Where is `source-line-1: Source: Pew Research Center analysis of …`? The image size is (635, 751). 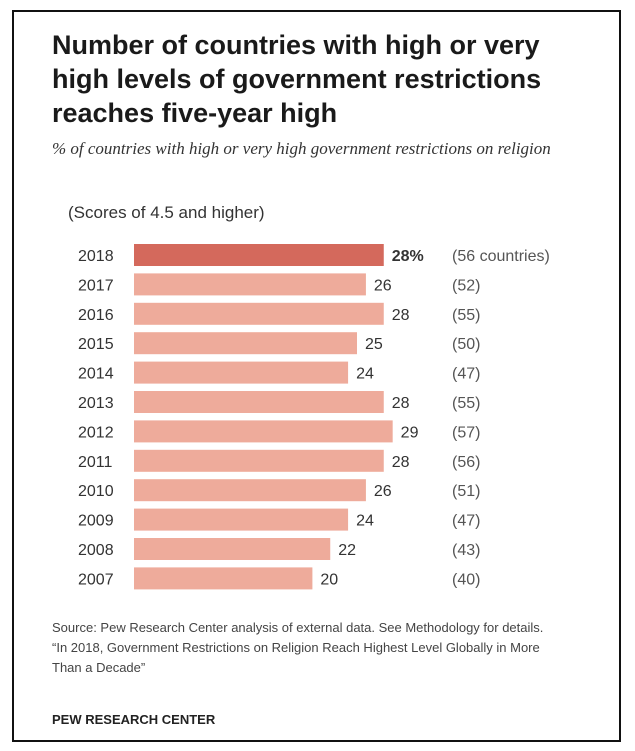 source-line-1: Source: Pew Research Center analysis of … is located at coordinates (298, 627).